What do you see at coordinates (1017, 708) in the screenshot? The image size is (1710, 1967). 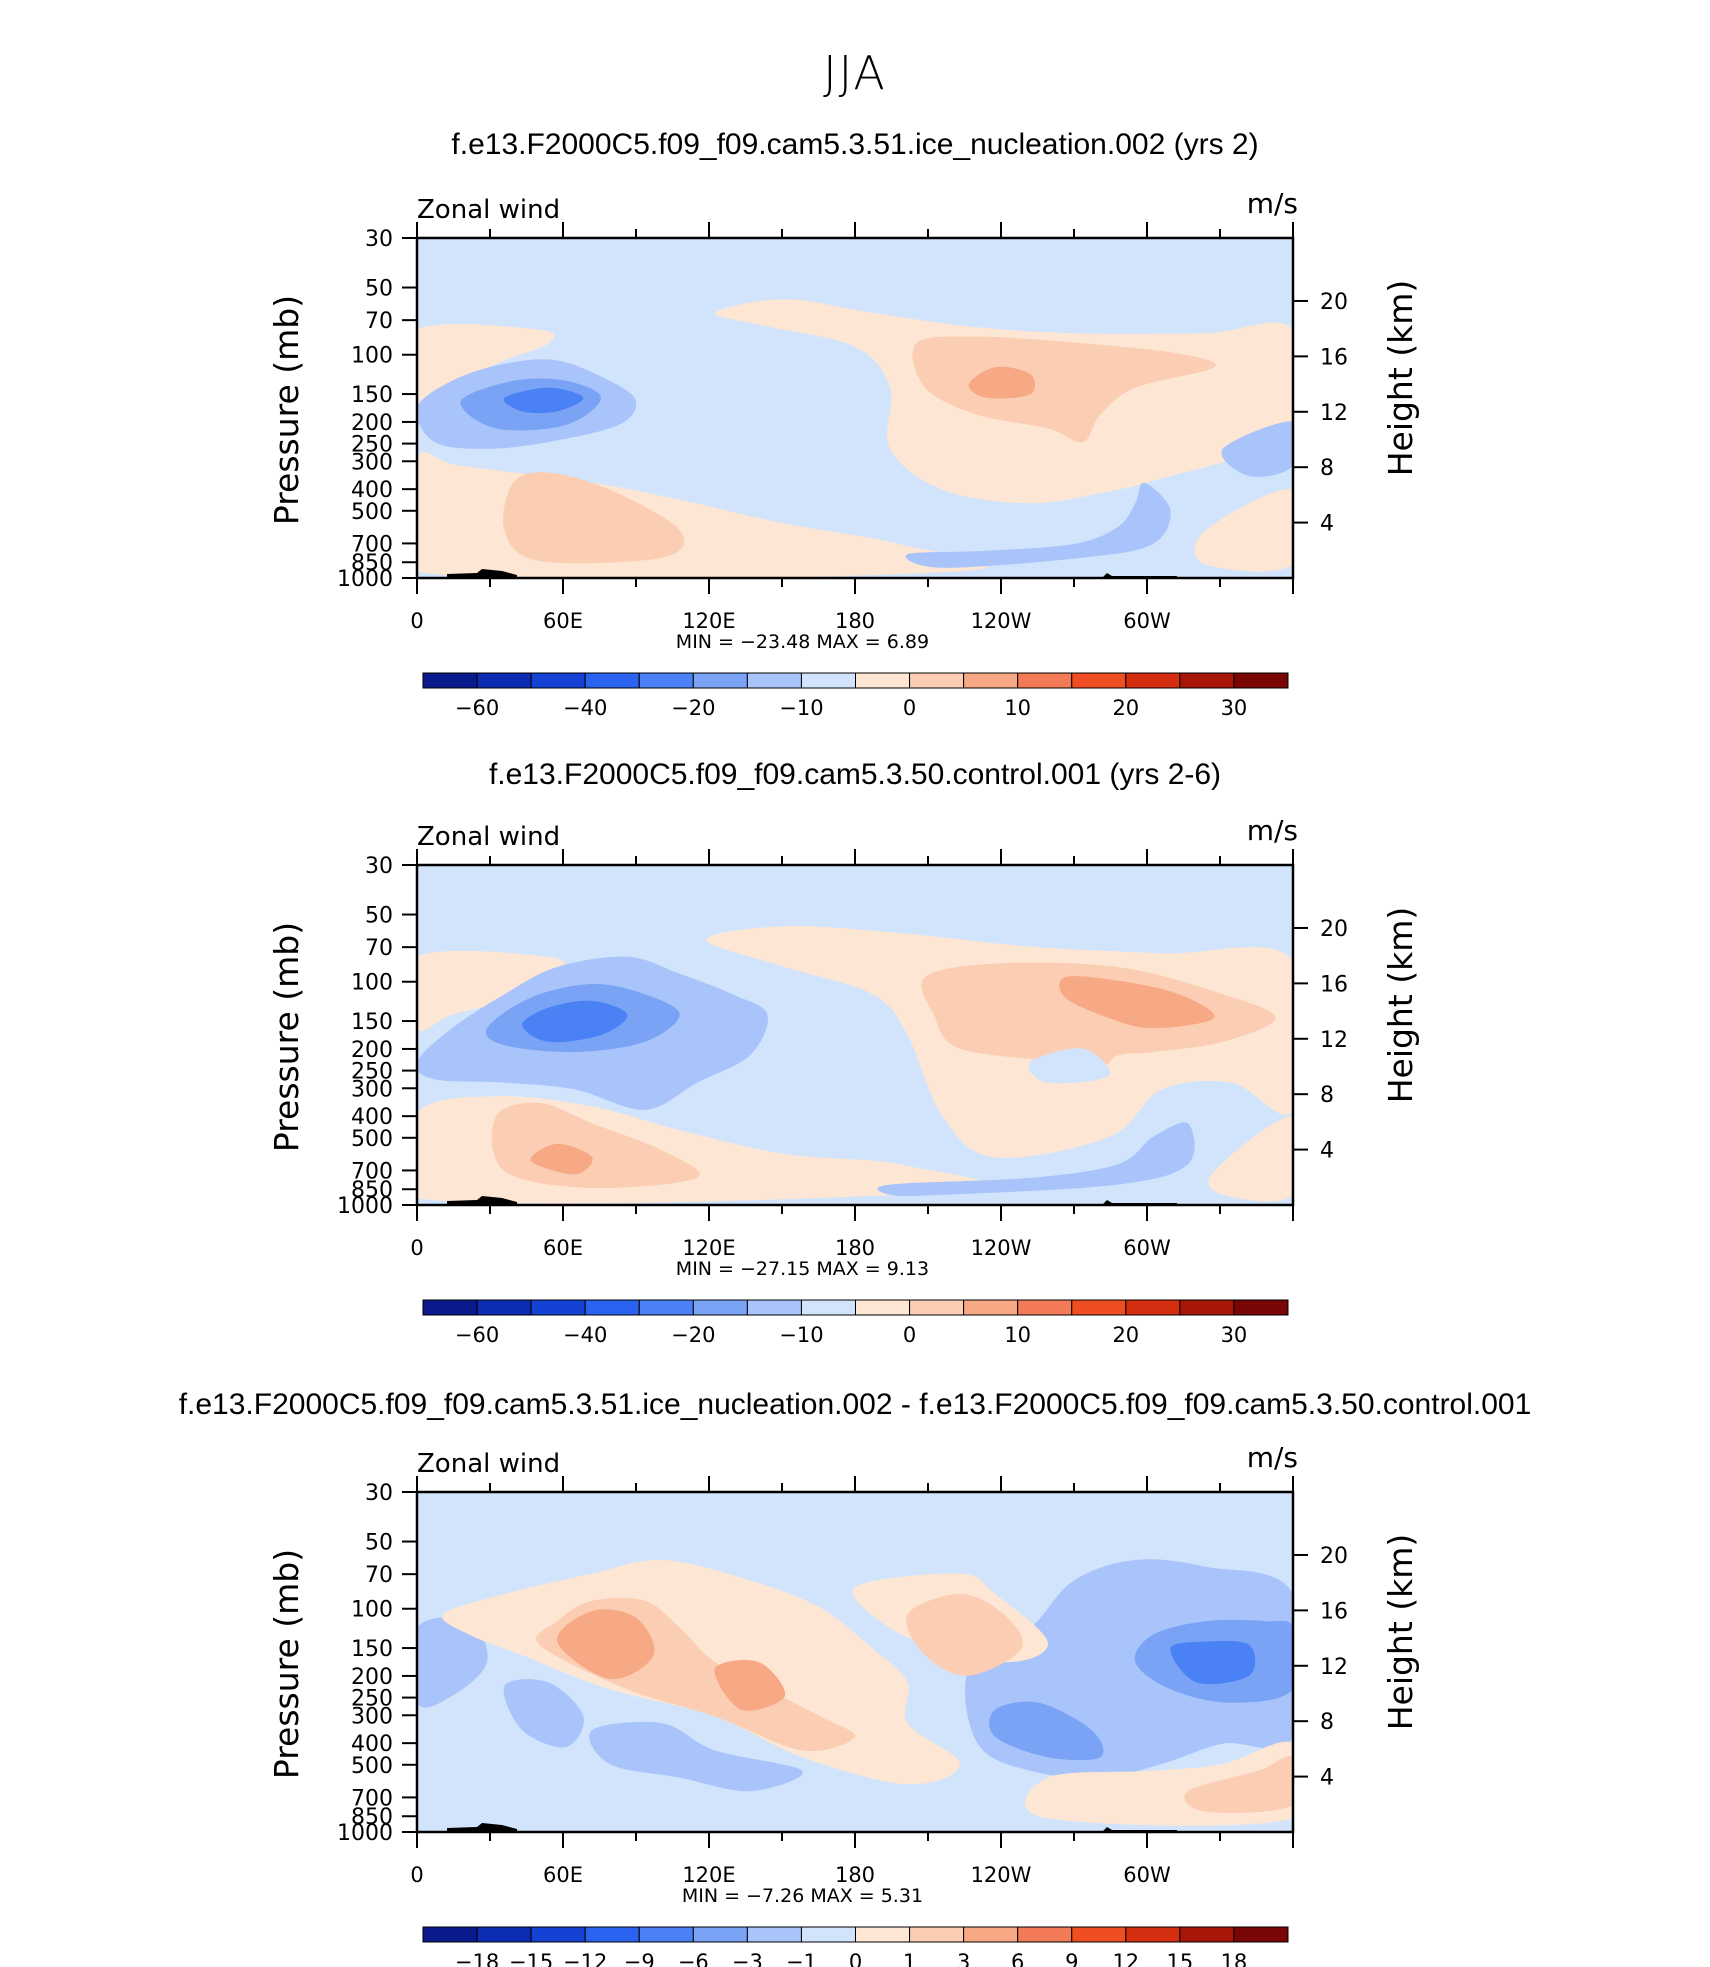 I see `colorbar-label: 10` at bounding box center [1017, 708].